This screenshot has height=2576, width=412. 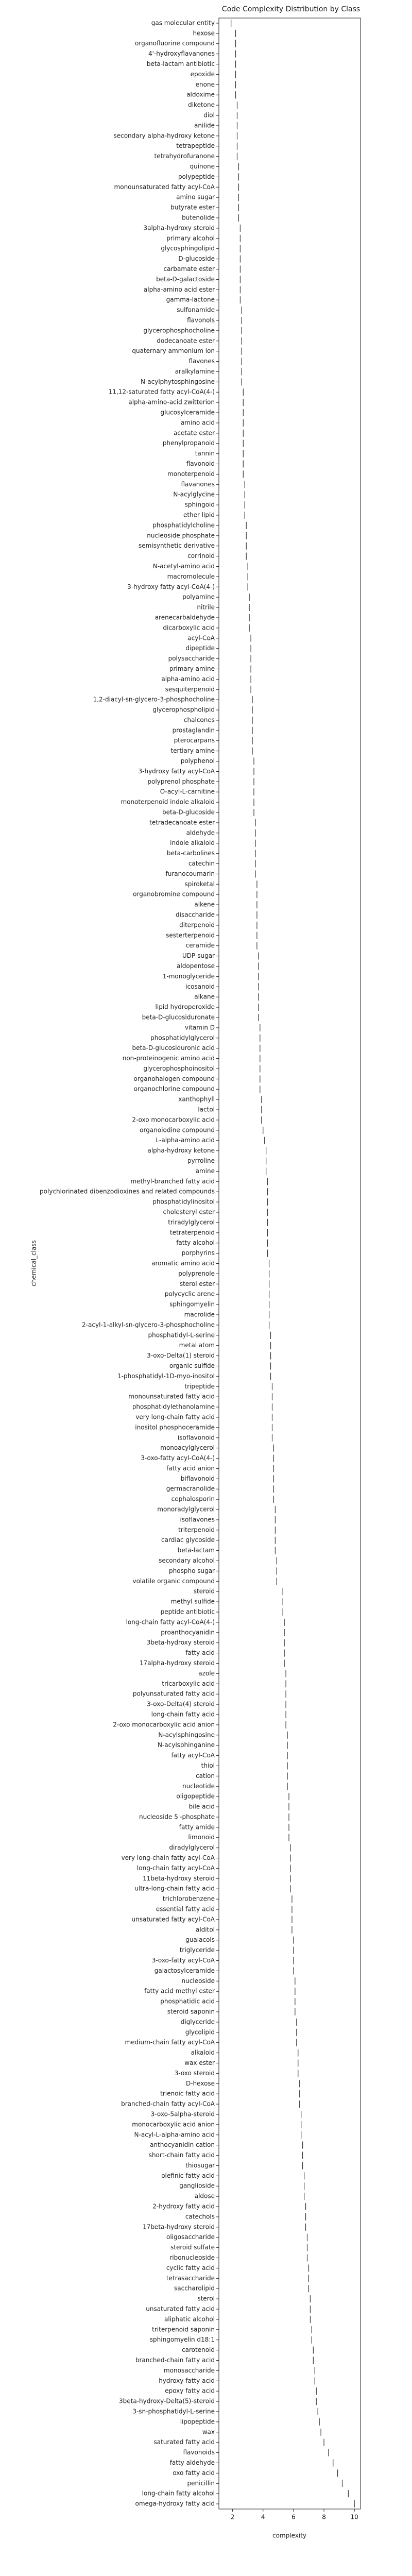 I want to click on y-tick-label: diol, so click(x=209, y=115).